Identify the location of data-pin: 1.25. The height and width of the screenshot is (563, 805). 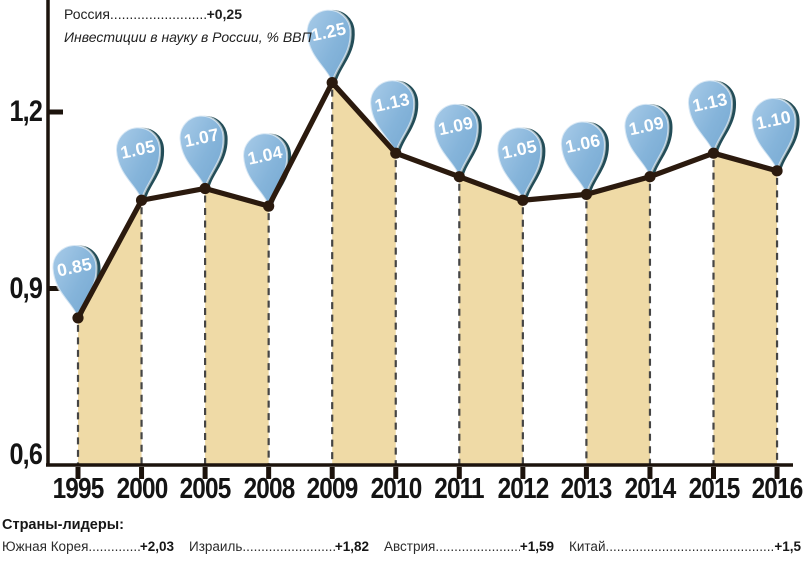
(330, 47).